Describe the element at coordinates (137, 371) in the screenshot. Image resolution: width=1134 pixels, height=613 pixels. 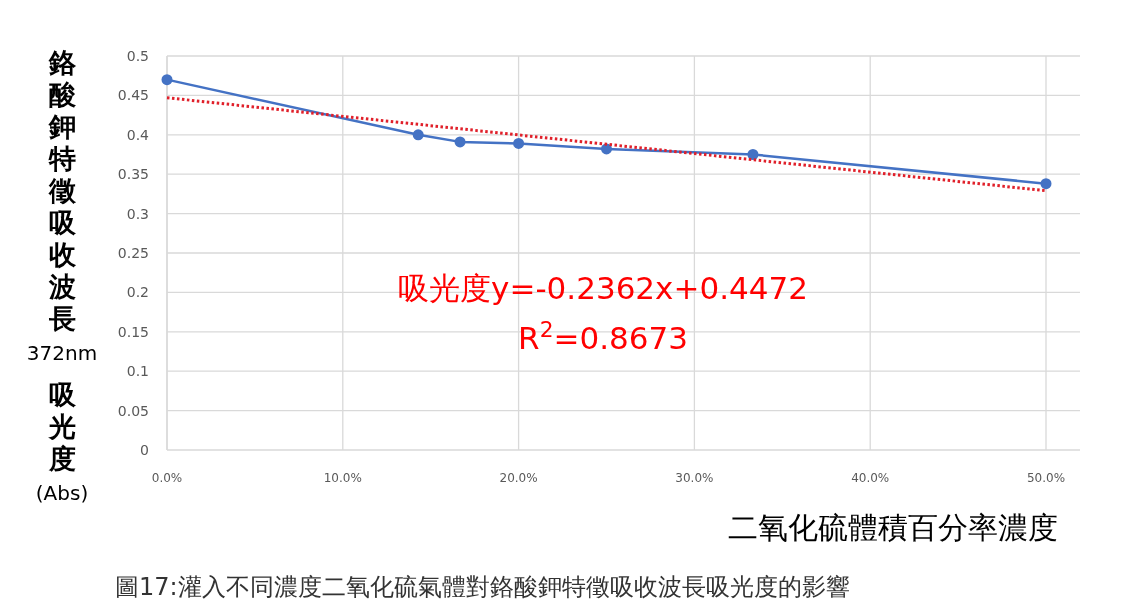
I see `y-tick-label: 0.1` at that location.